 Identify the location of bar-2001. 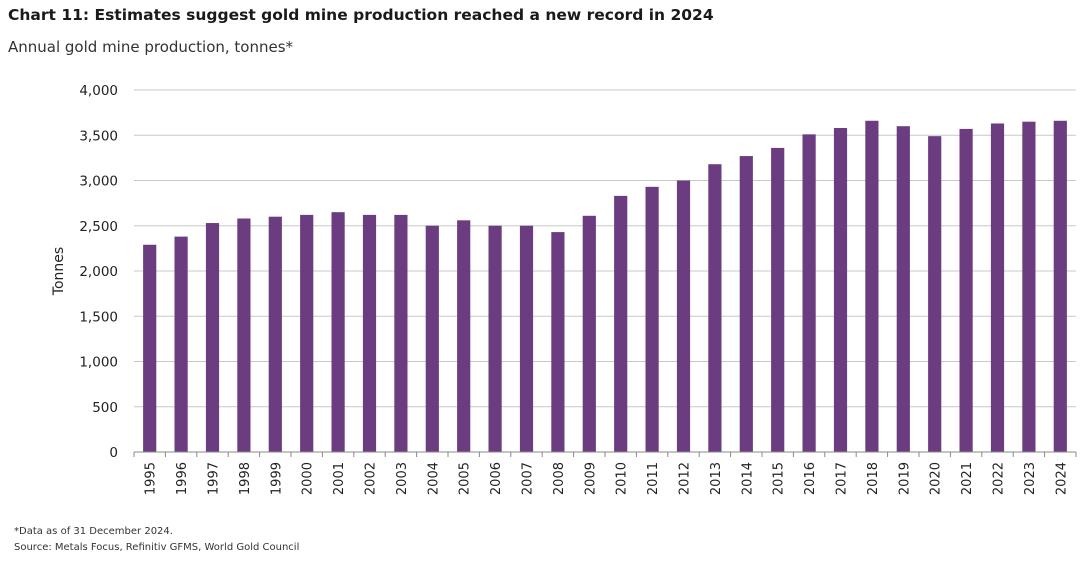
(338, 332).